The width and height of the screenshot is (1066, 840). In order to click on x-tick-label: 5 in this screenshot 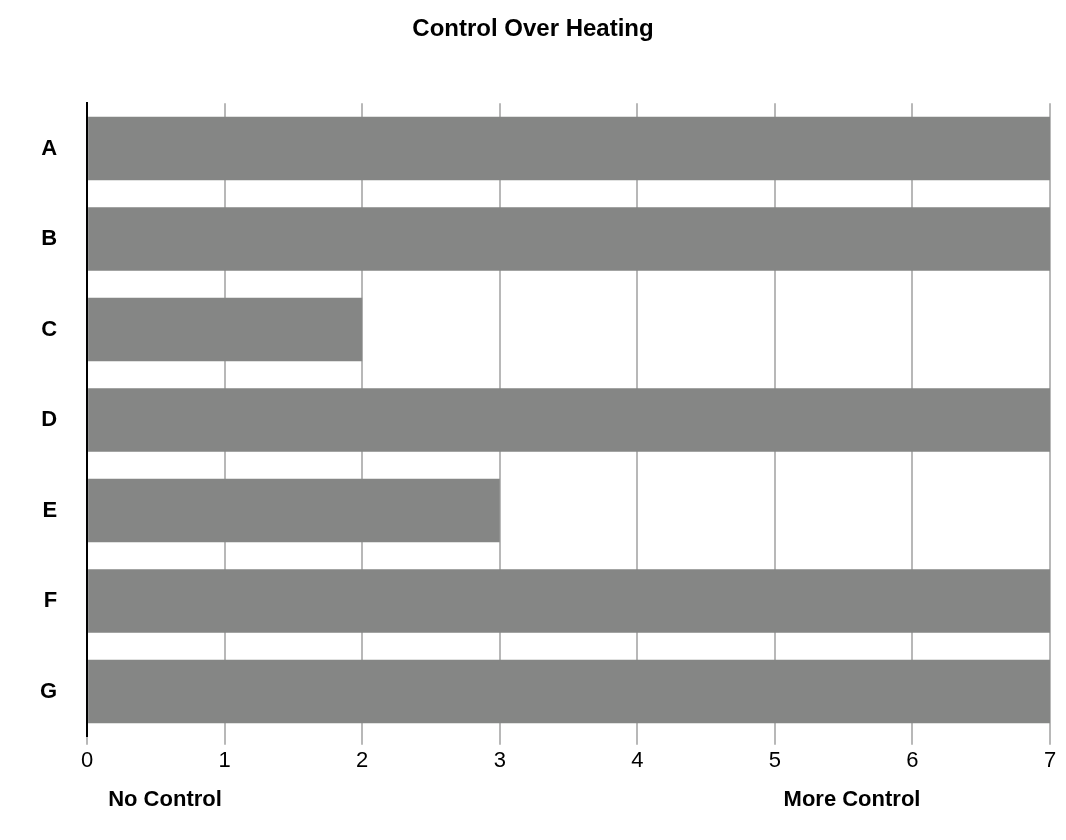, I will do `click(775, 760)`.